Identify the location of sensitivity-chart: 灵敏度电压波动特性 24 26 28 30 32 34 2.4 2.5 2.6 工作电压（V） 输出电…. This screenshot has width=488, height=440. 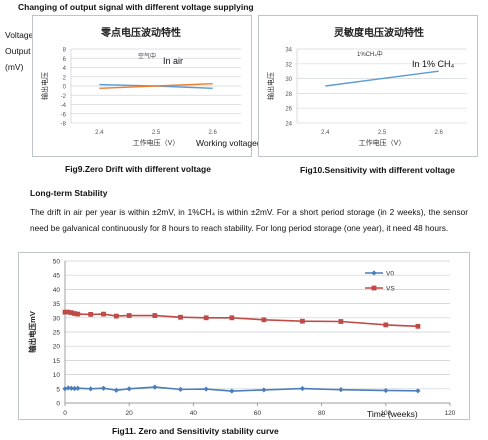
(366, 86).